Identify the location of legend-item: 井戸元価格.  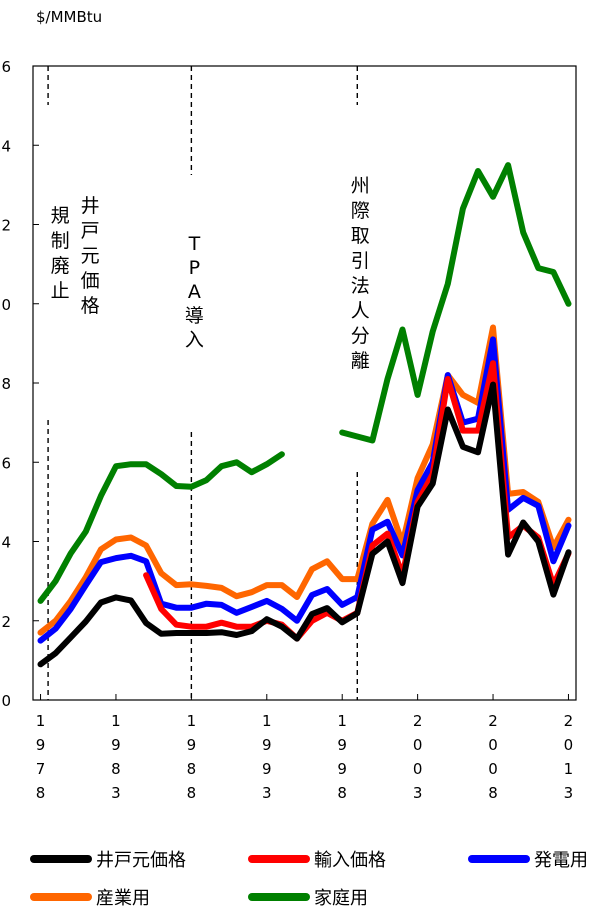
(108, 859).